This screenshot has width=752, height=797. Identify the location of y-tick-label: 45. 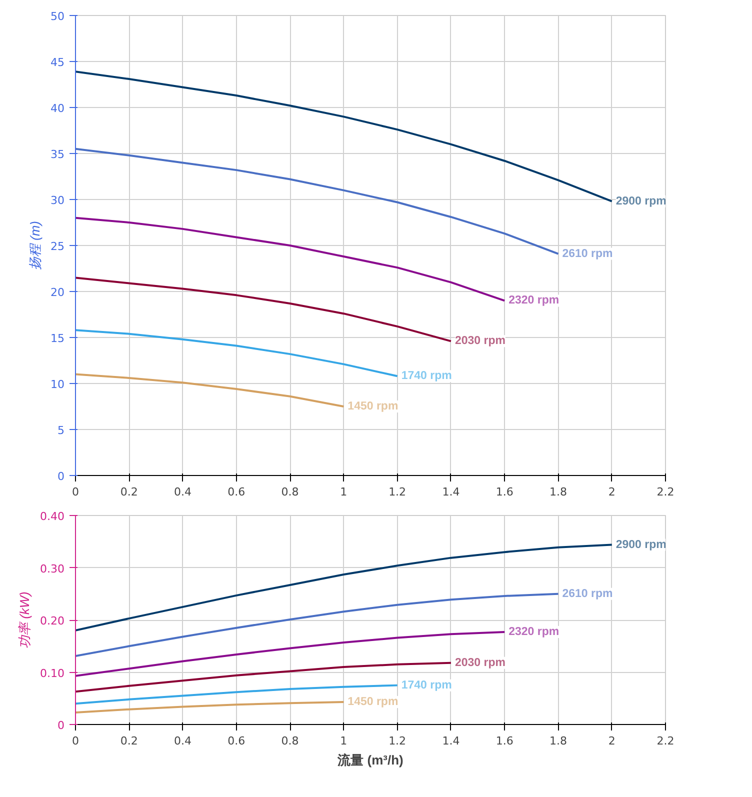
(57, 62).